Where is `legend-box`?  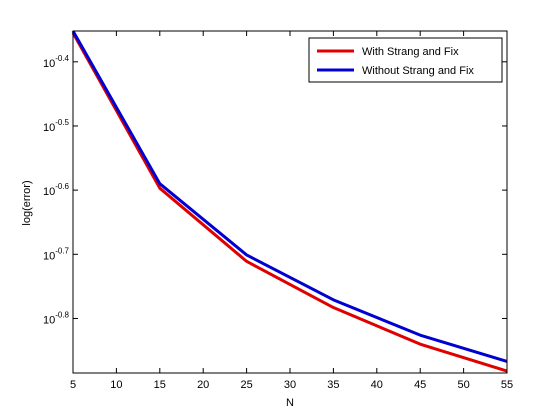
legend-box is located at coordinates (405, 60).